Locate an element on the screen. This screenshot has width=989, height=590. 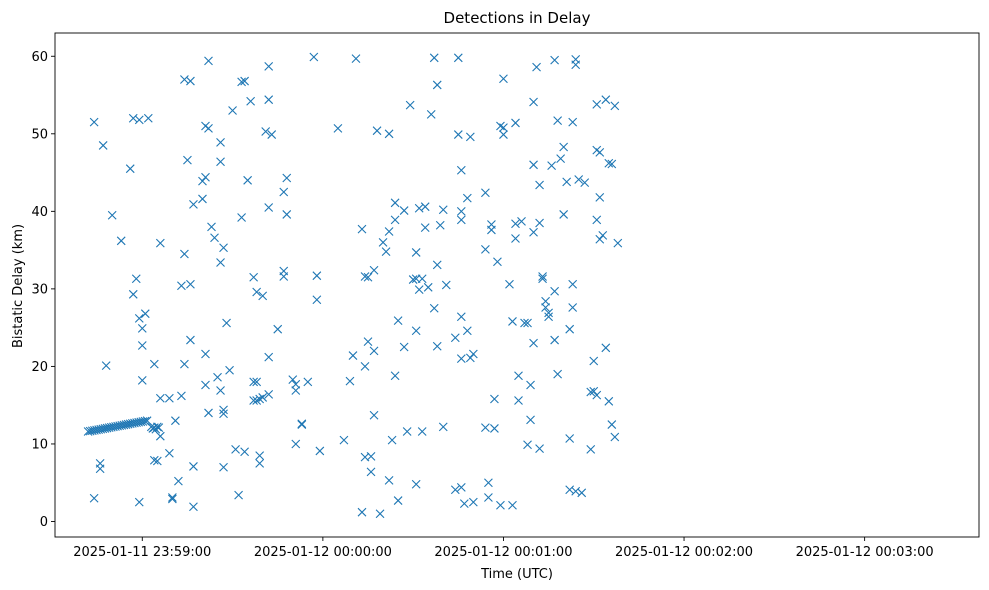
y-tick-label-4: 40 is located at coordinates (39, 212).